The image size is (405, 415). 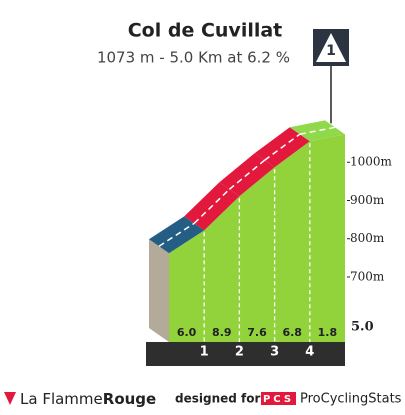 I want to click on x-tick-label: 2, so click(x=239, y=352).